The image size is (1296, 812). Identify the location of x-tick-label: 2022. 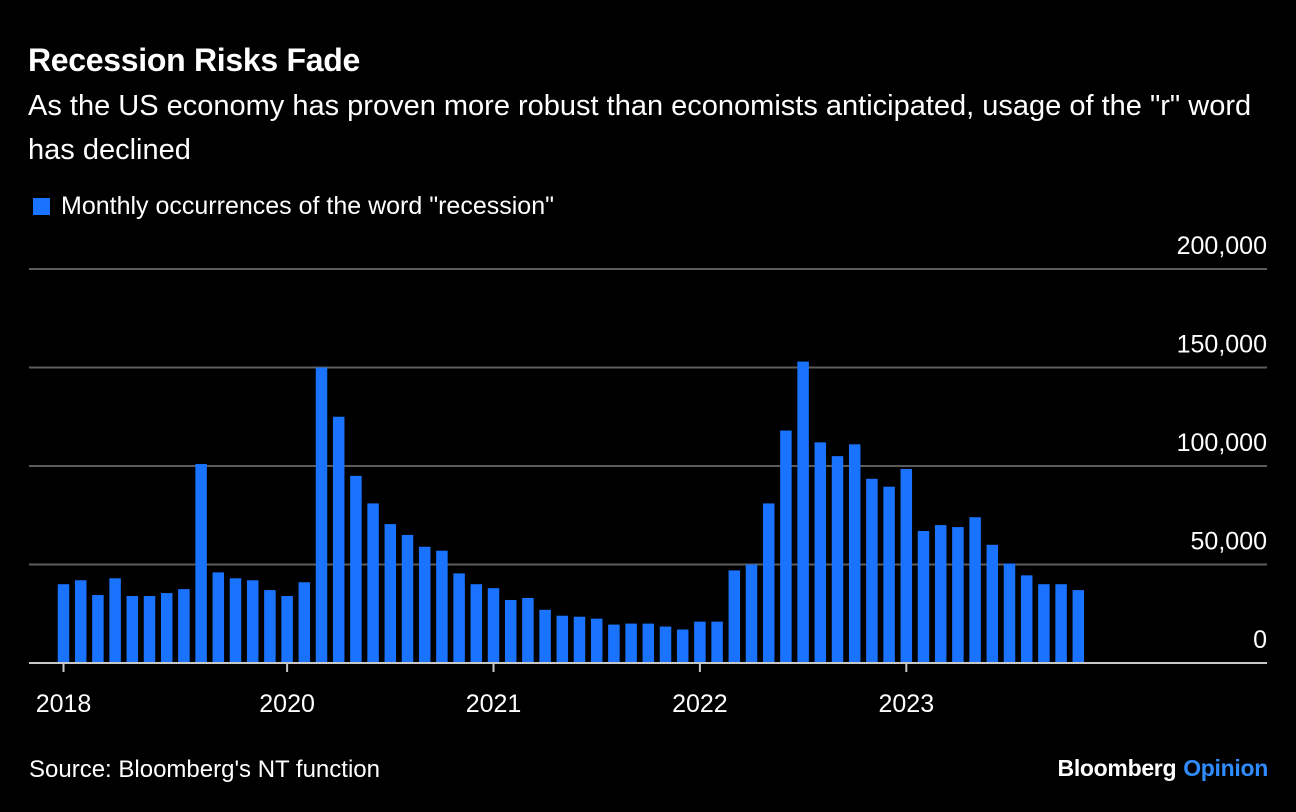
(700, 704).